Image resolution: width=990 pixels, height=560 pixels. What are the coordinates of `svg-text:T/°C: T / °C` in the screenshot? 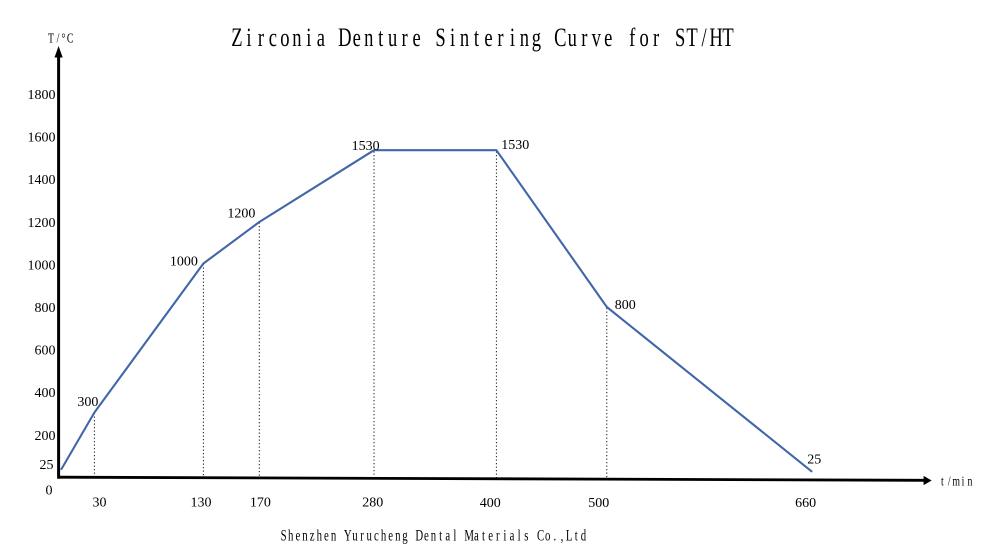 It's located at (60, 38).